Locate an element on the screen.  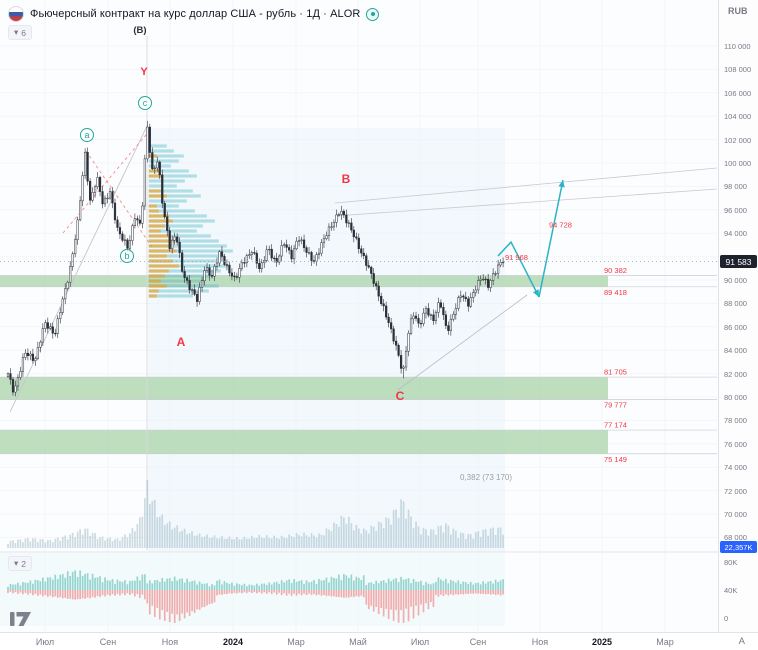
price-tick: 106 000 is located at coordinates (738, 93).